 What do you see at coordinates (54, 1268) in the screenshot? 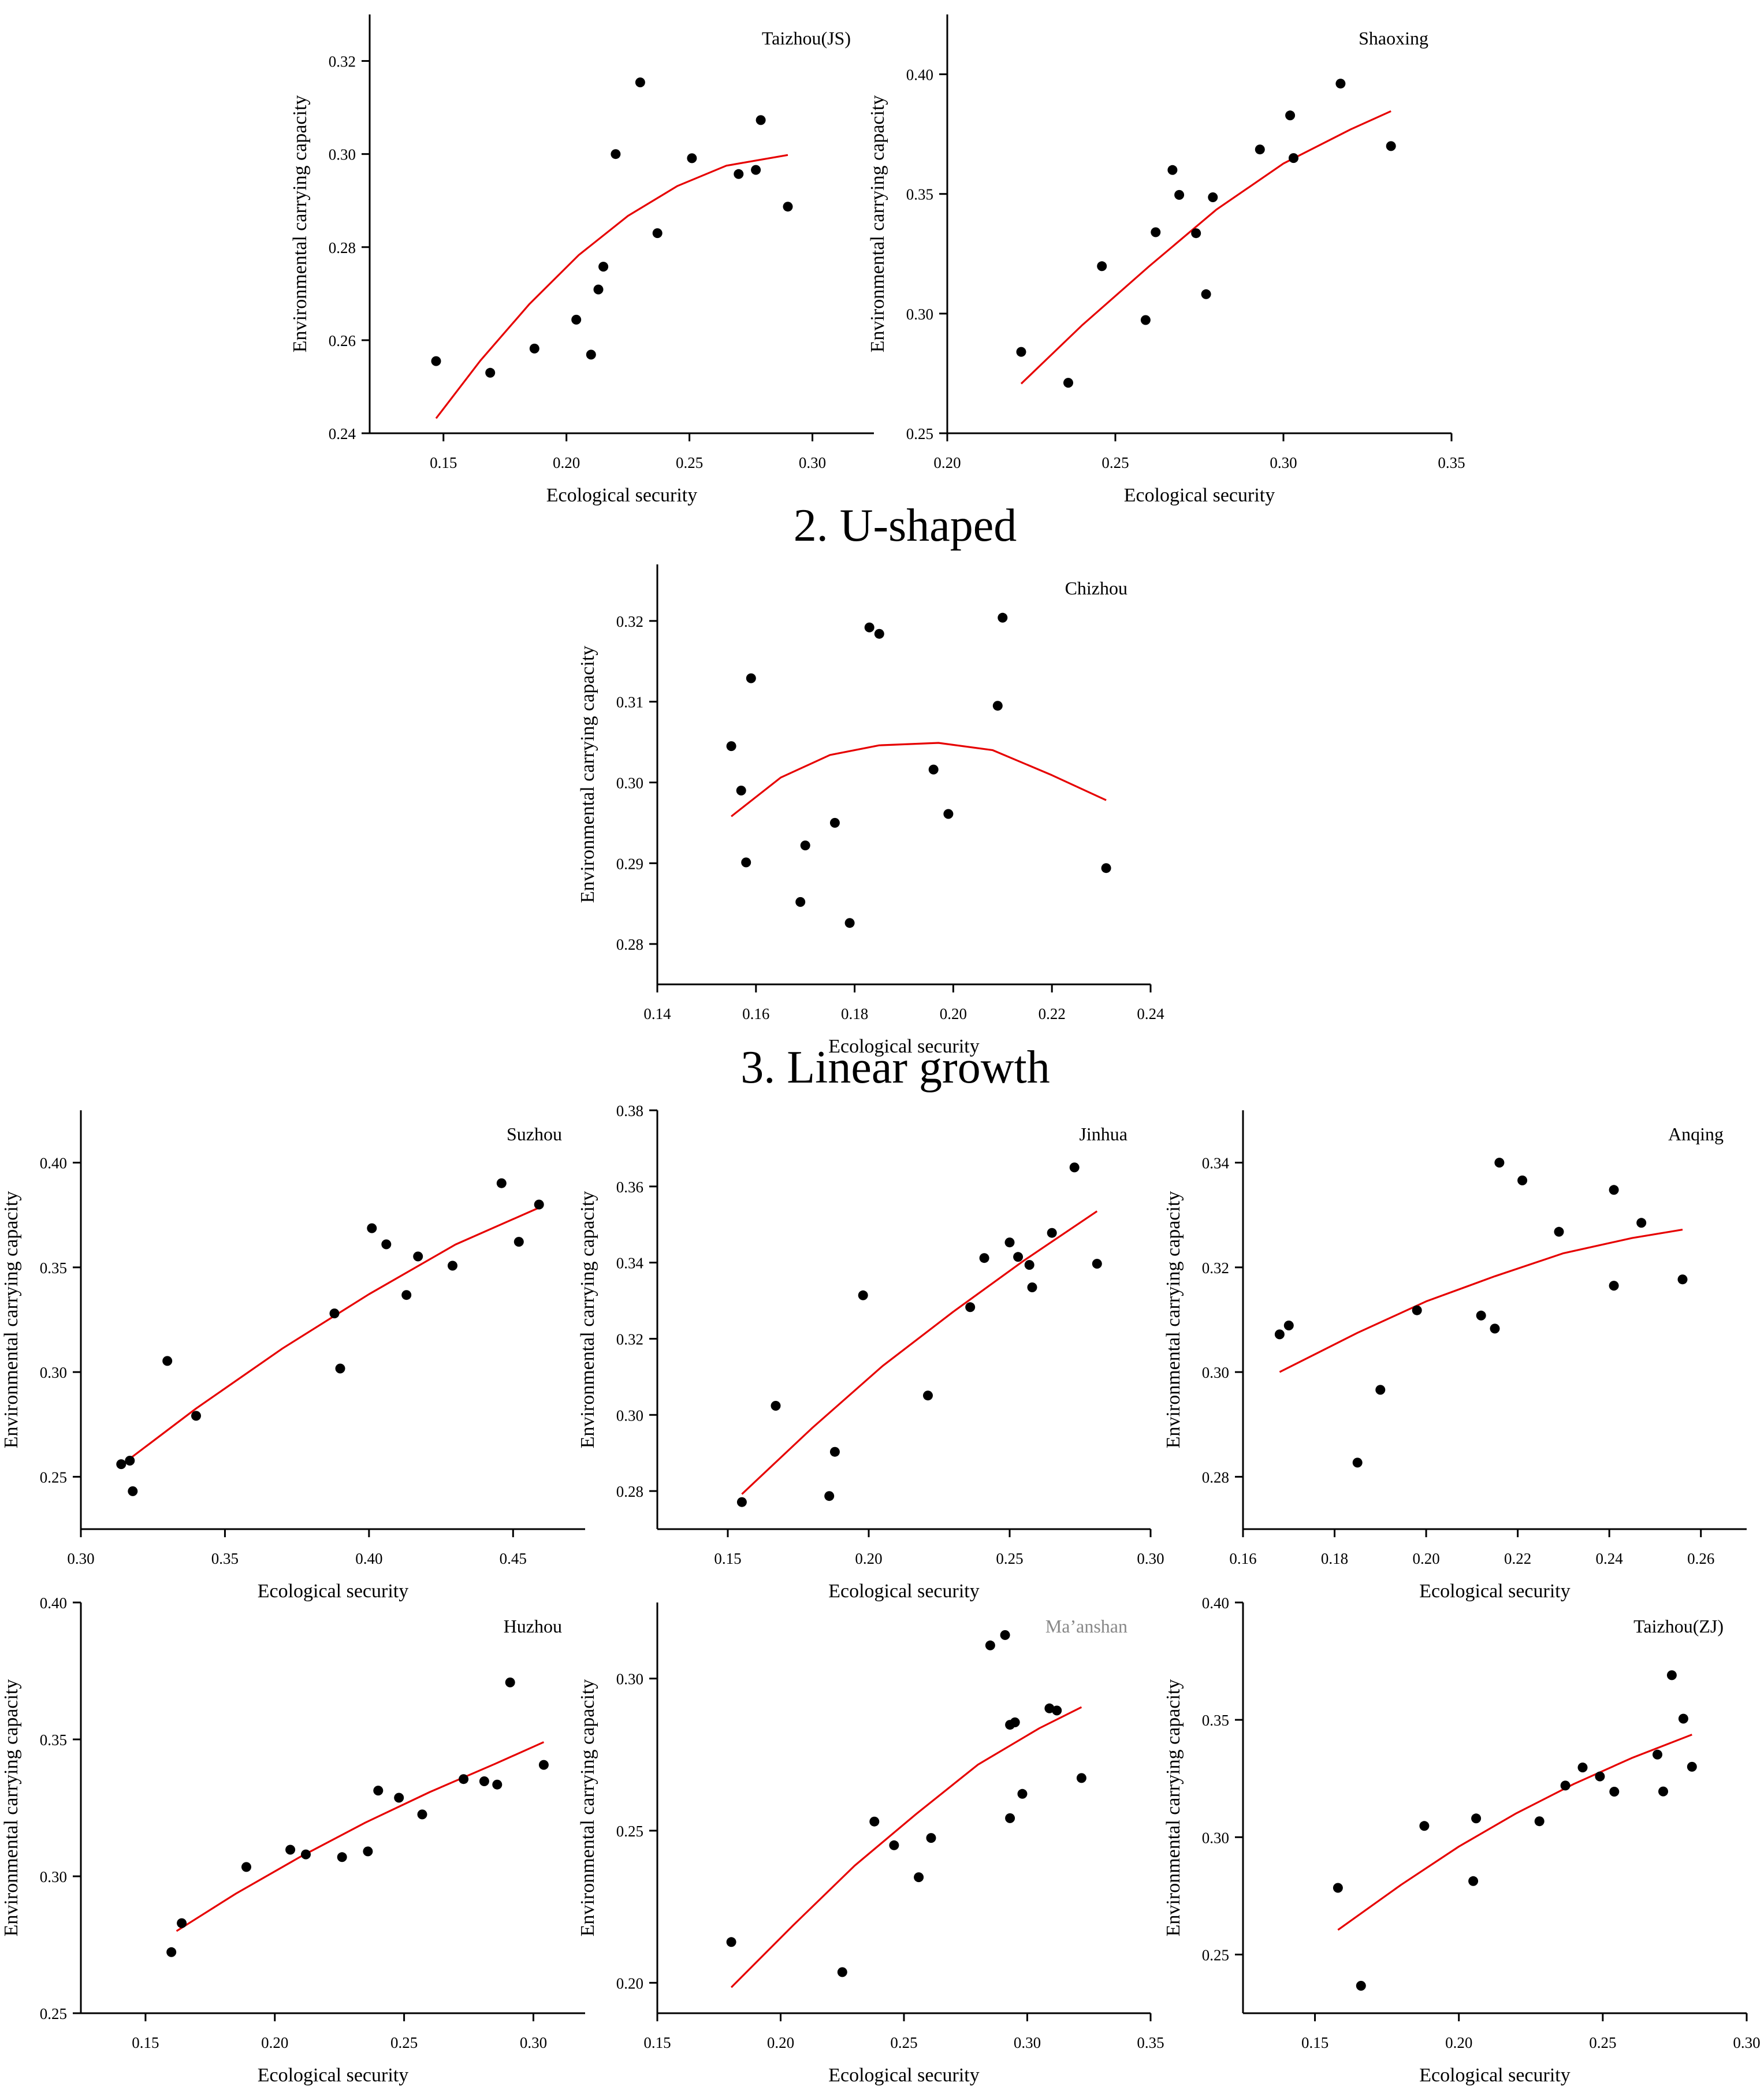
I see `y-tick-label: 0.35` at bounding box center [54, 1268].